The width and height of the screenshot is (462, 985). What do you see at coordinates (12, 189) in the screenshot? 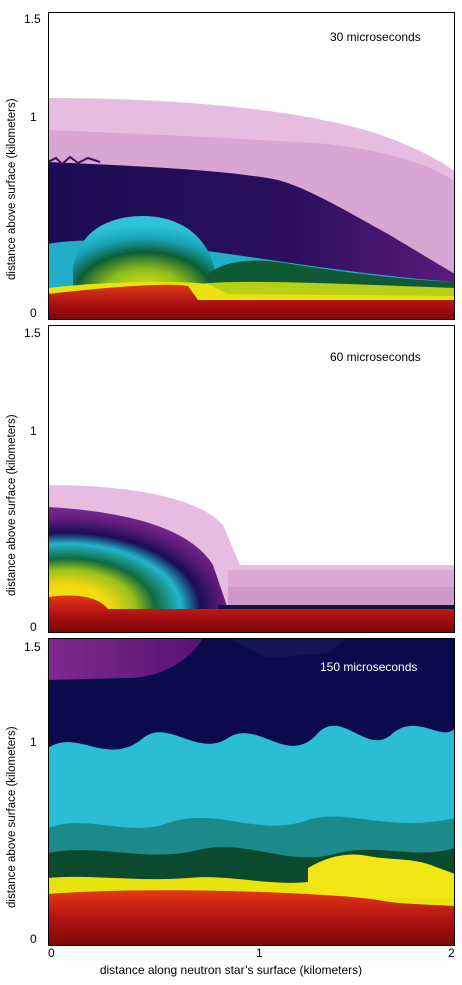
I see `y-axis-label-panel-1: distance above surface (kilometers)` at bounding box center [12, 189].